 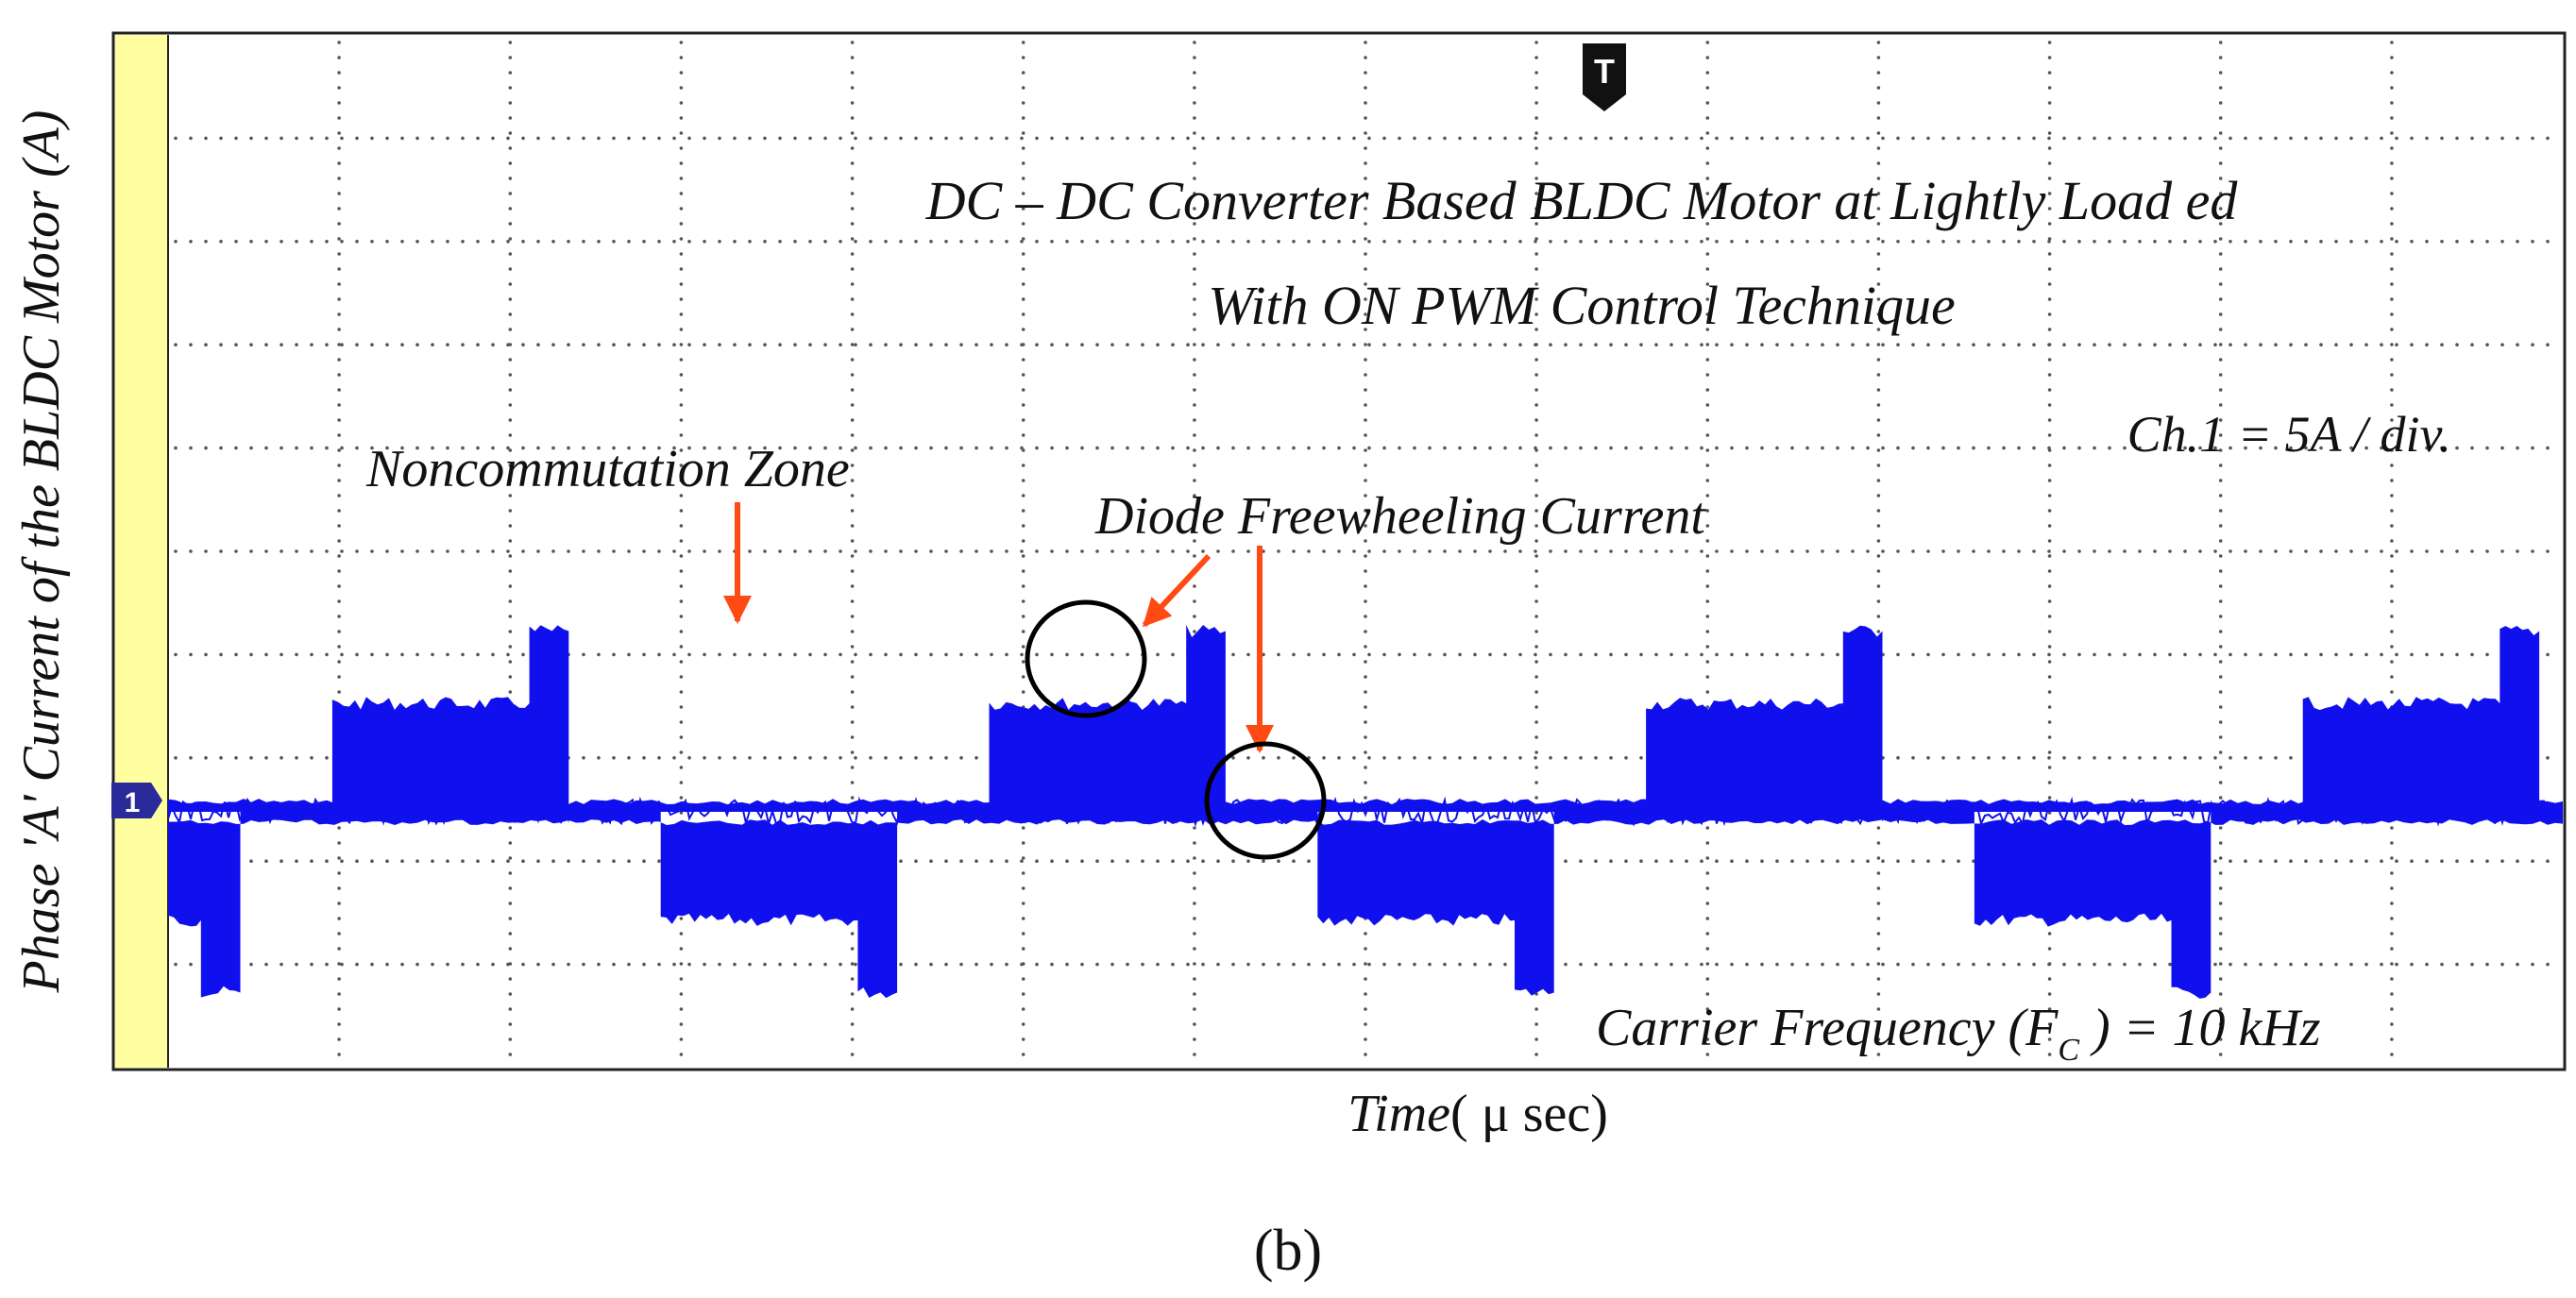 I want to click on left-channel-band, so click(x=141, y=551).